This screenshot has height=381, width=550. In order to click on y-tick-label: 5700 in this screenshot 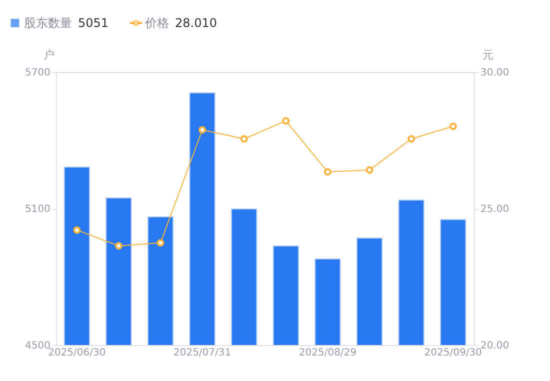, I will do `click(37, 73)`.